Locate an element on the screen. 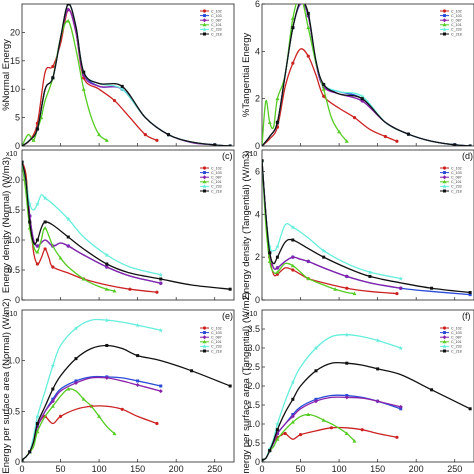 This screenshot has width=474, height=474. y-tick-label: 2 is located at coordinates (257, 99).